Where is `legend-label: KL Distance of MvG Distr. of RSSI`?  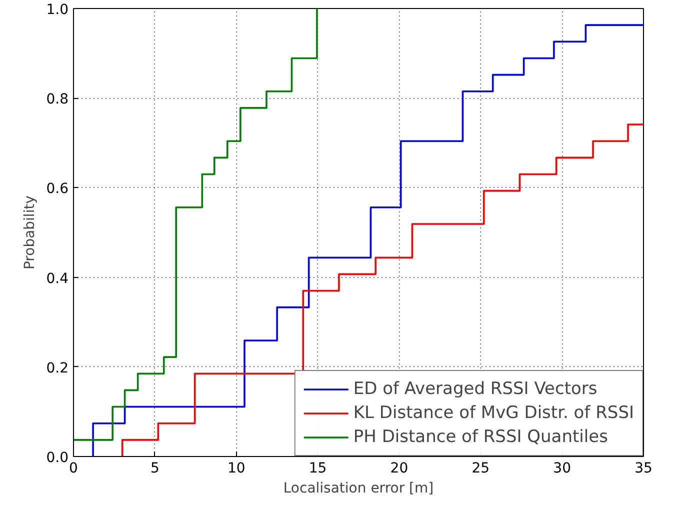 legend-label: KL Distance of MvG Distr. of RSSI is located at coordinates (493, 413).